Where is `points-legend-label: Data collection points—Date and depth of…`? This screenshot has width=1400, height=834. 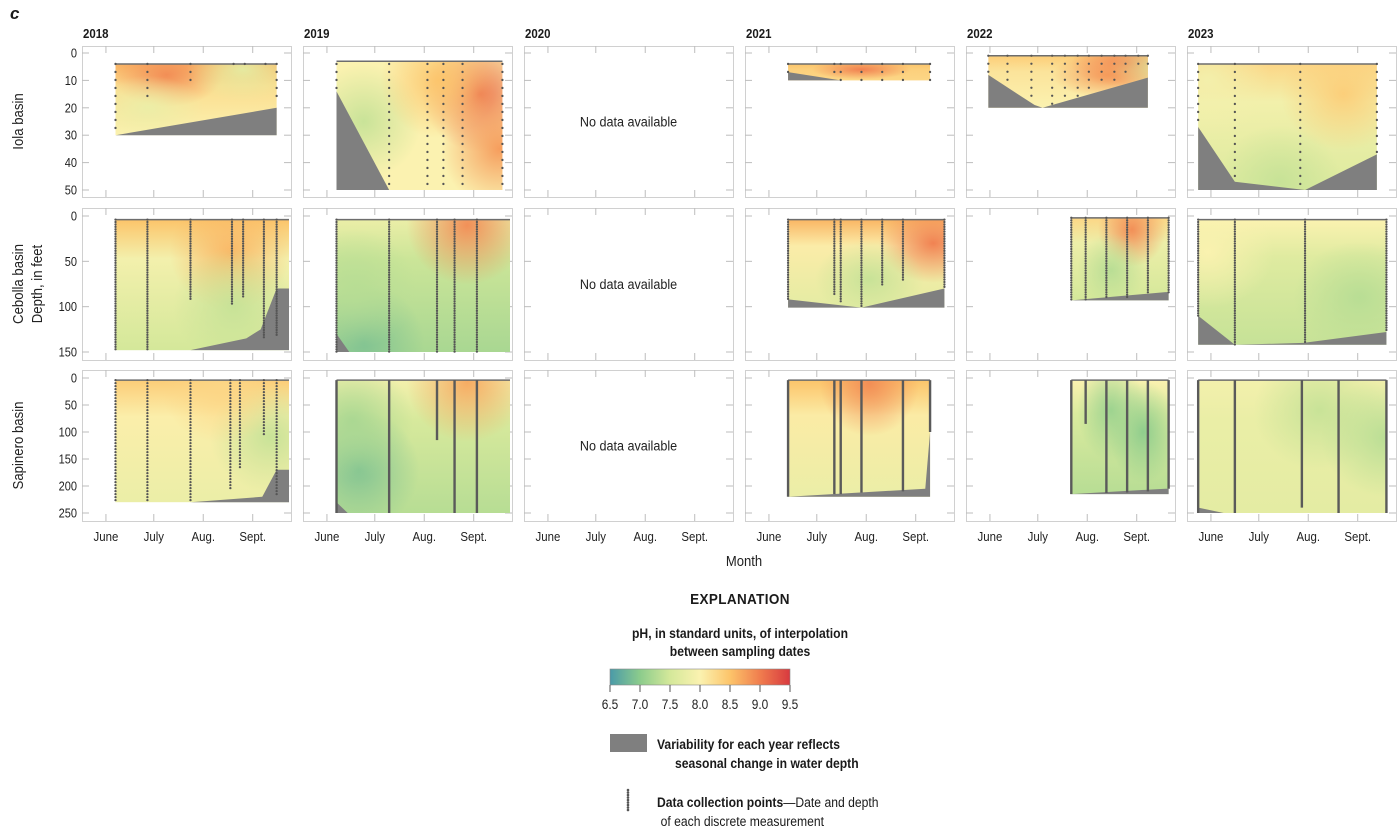
points-legend-label: Data collection points—Date and depth of… is located at coordinates (767, 812).